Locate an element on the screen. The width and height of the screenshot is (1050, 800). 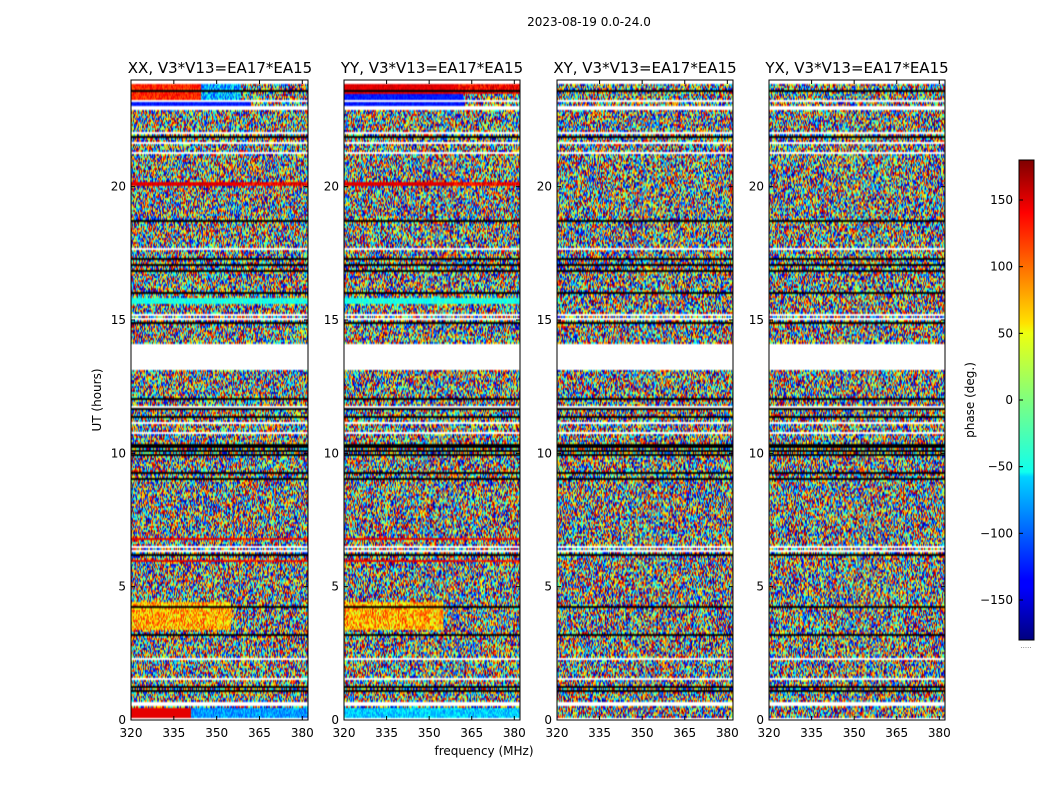
panel-frame-xx is located at coordinates (219, 400).